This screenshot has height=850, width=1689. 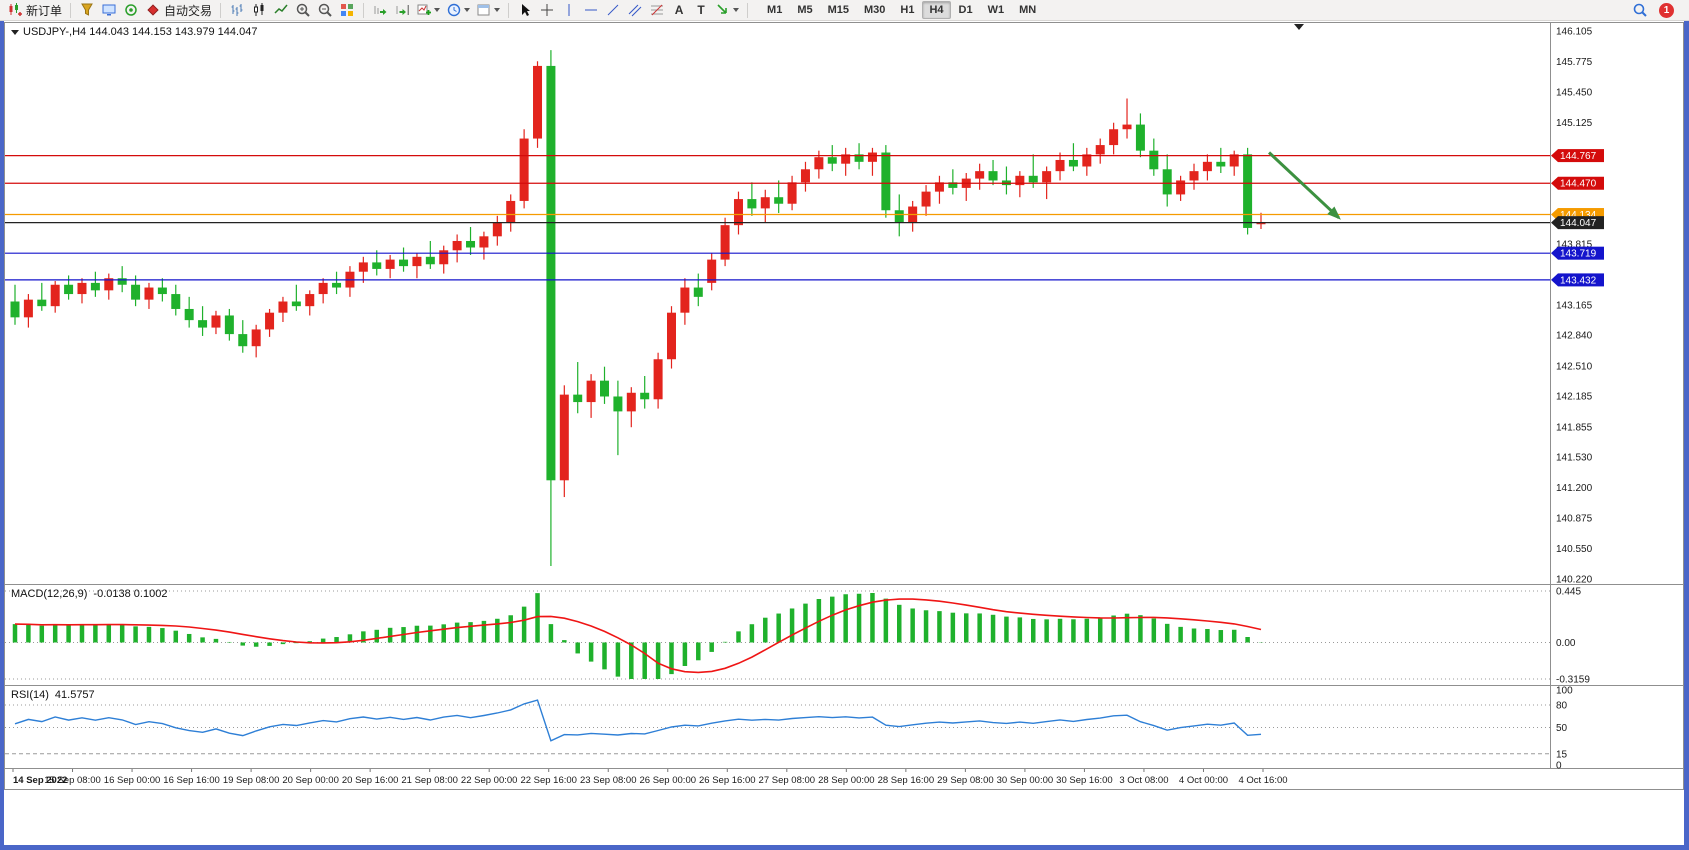 What do you see at coordinates (1574, 32) in the screenshot?
I see `svg-text: 146.105` at bounding box center [1574, 32].